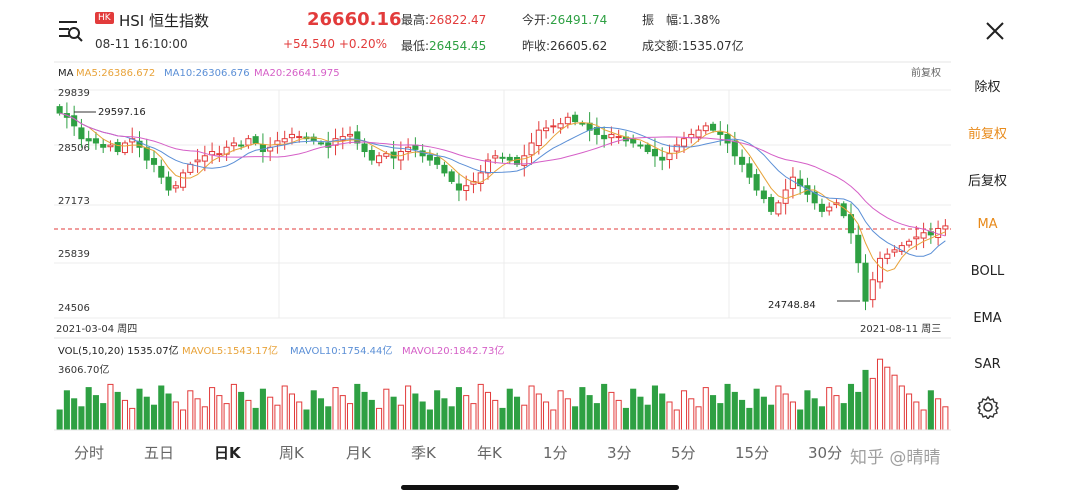  I want to click on ma20-value: MA20:26641.975, so click(297, 73).